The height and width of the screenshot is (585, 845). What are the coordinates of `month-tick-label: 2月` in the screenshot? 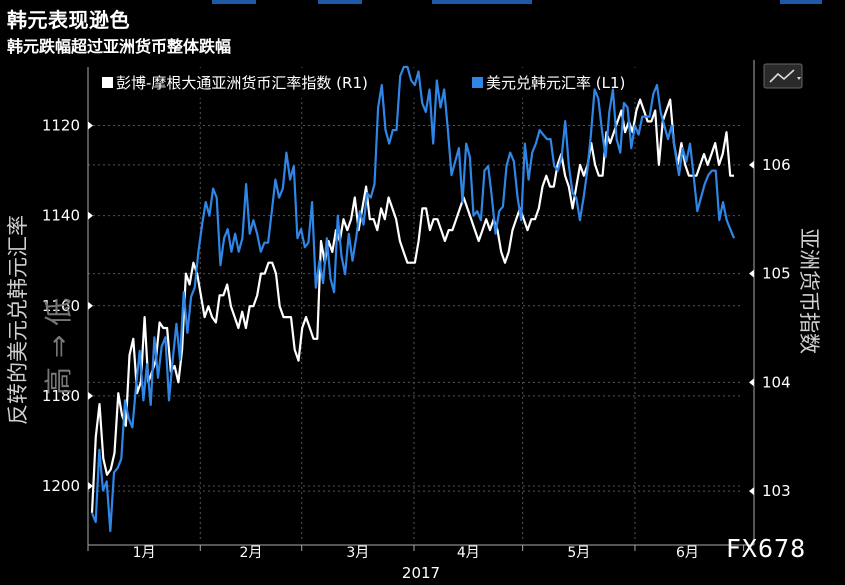 It's located at (251, 553).